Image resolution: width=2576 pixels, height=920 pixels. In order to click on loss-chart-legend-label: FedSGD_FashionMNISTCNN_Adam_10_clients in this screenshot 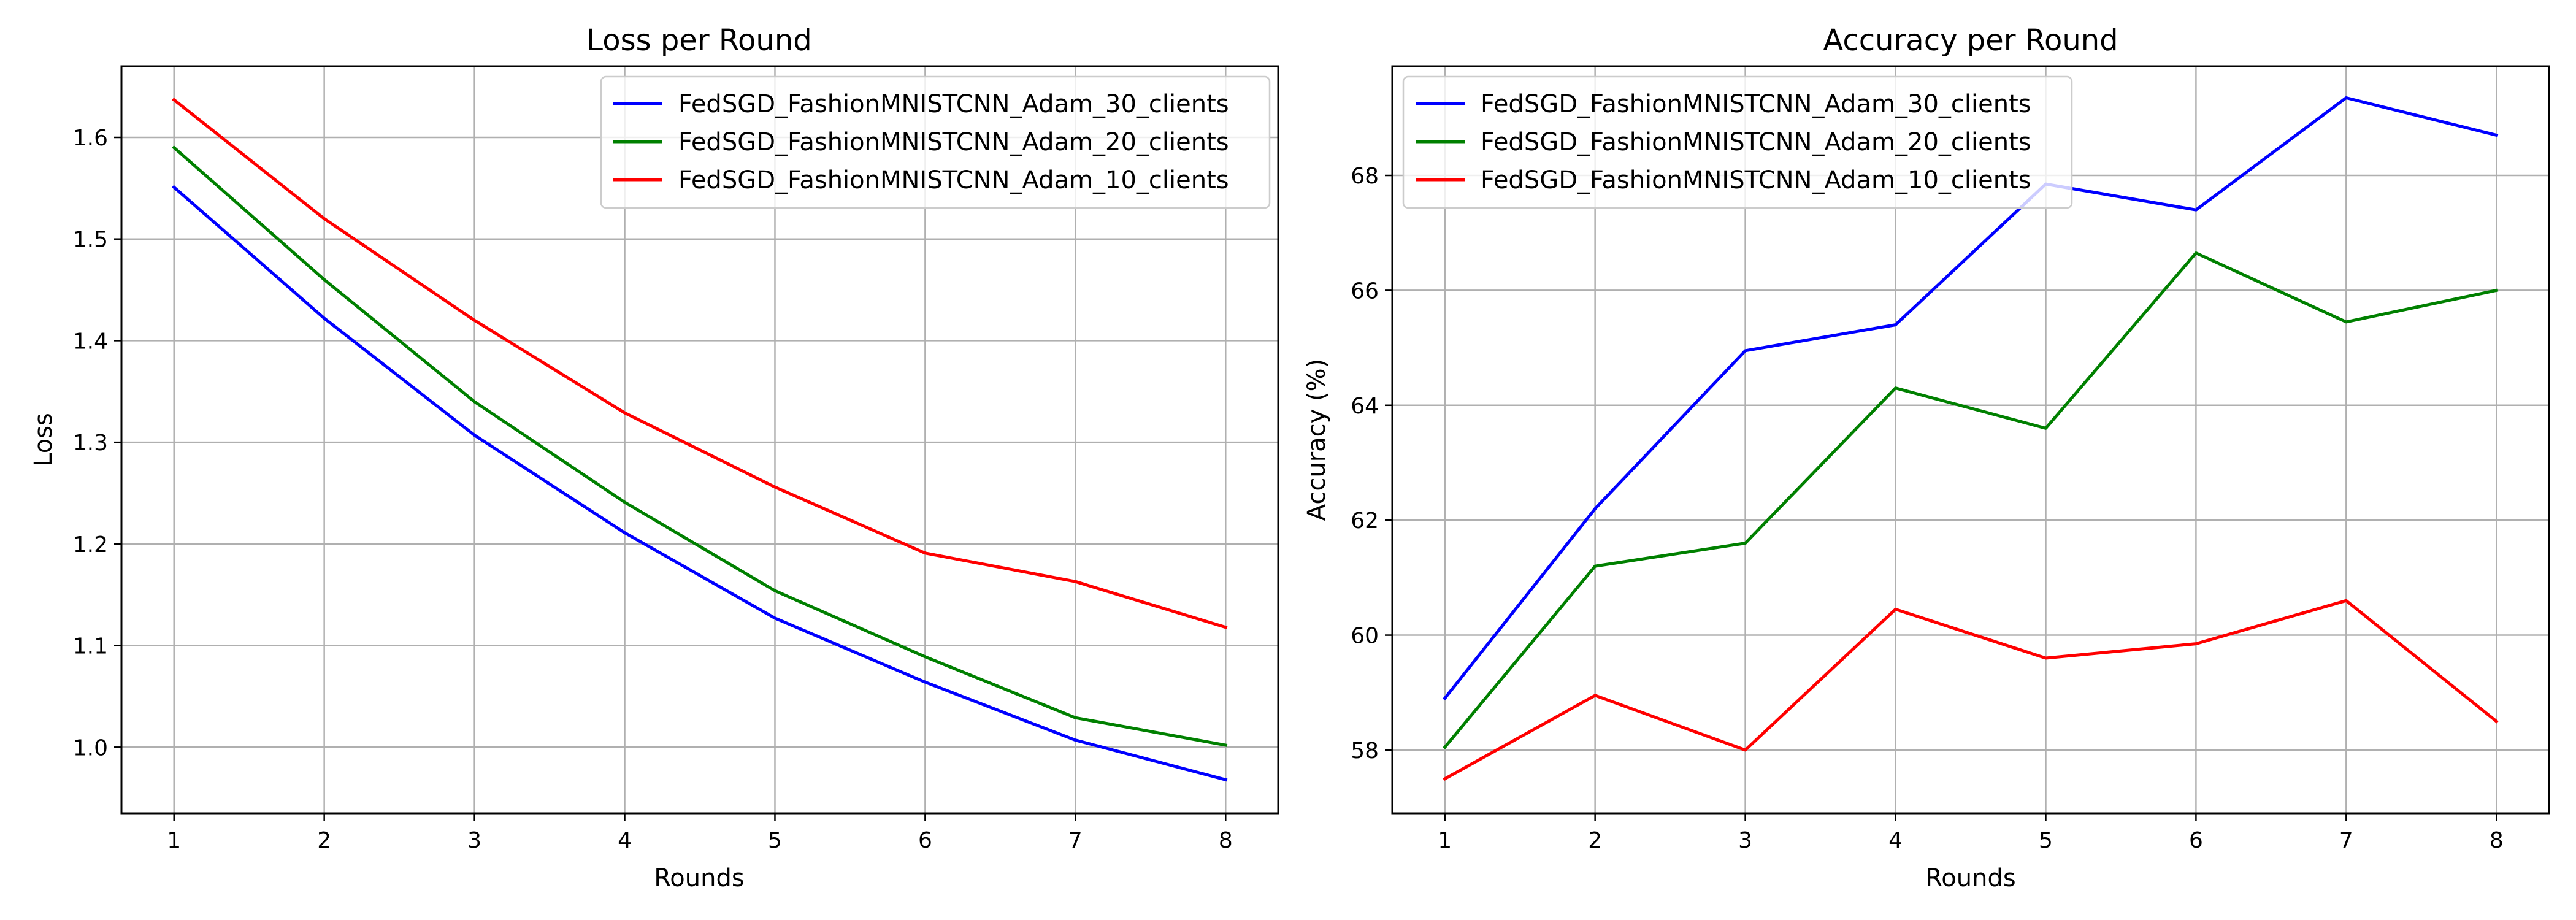, I will do `click(953, 180)`.